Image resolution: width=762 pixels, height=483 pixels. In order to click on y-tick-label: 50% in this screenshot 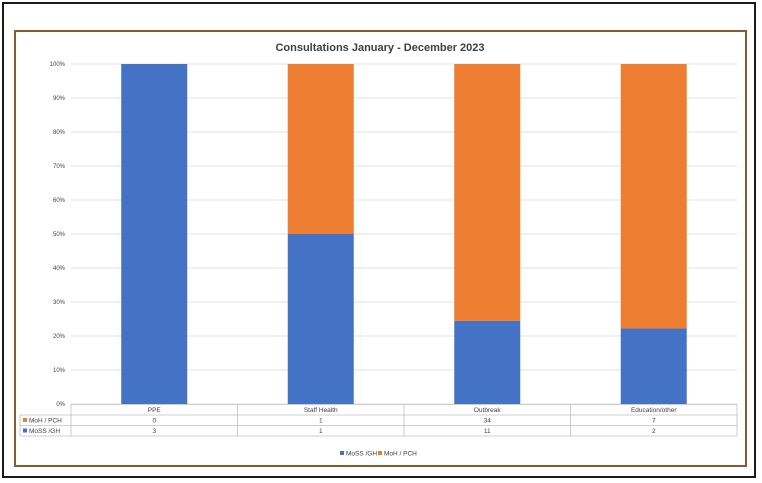, I will do `click(59, 235)`.